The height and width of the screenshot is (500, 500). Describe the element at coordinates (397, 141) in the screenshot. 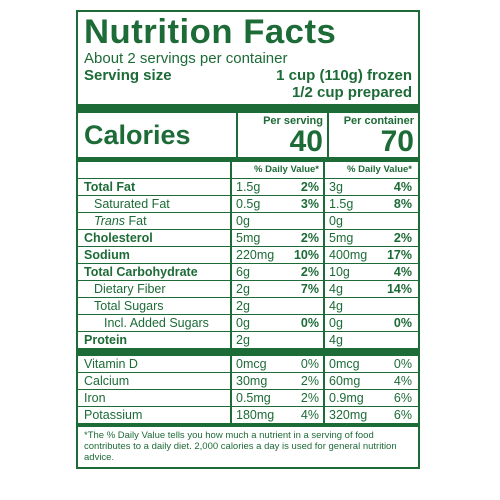

I see `calories-per-container: 70` at that location.